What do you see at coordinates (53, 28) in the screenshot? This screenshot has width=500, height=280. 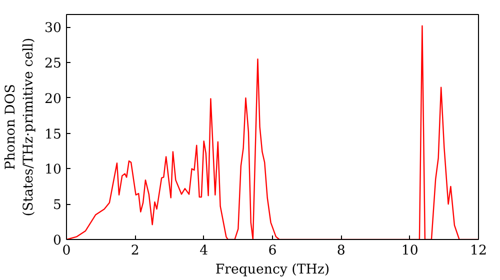 I see `y-tick-label: 30` at bounding box center [53, 28].